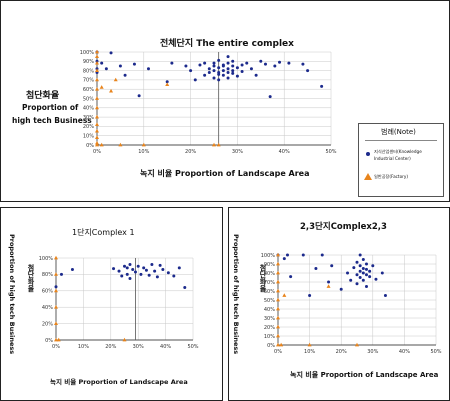 The height and width of the screenshot is (401, 450). What do you see at coordinates (31, 278) in the screenshot?
I see `left-ylabel-ko: 첨단화율` at bounding box center [31, 278].